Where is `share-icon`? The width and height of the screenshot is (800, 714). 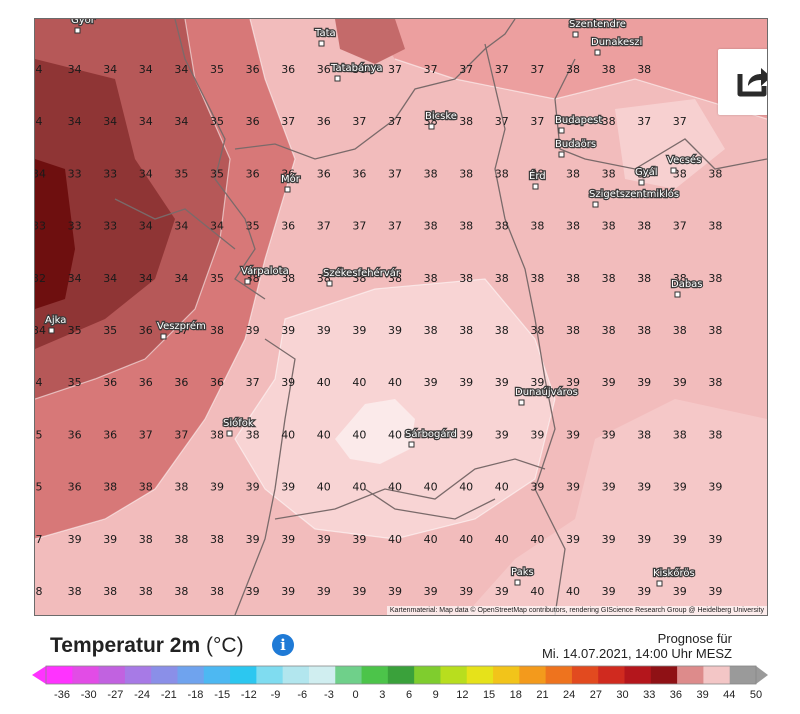
share-icon is located at coordinates (752, 82).